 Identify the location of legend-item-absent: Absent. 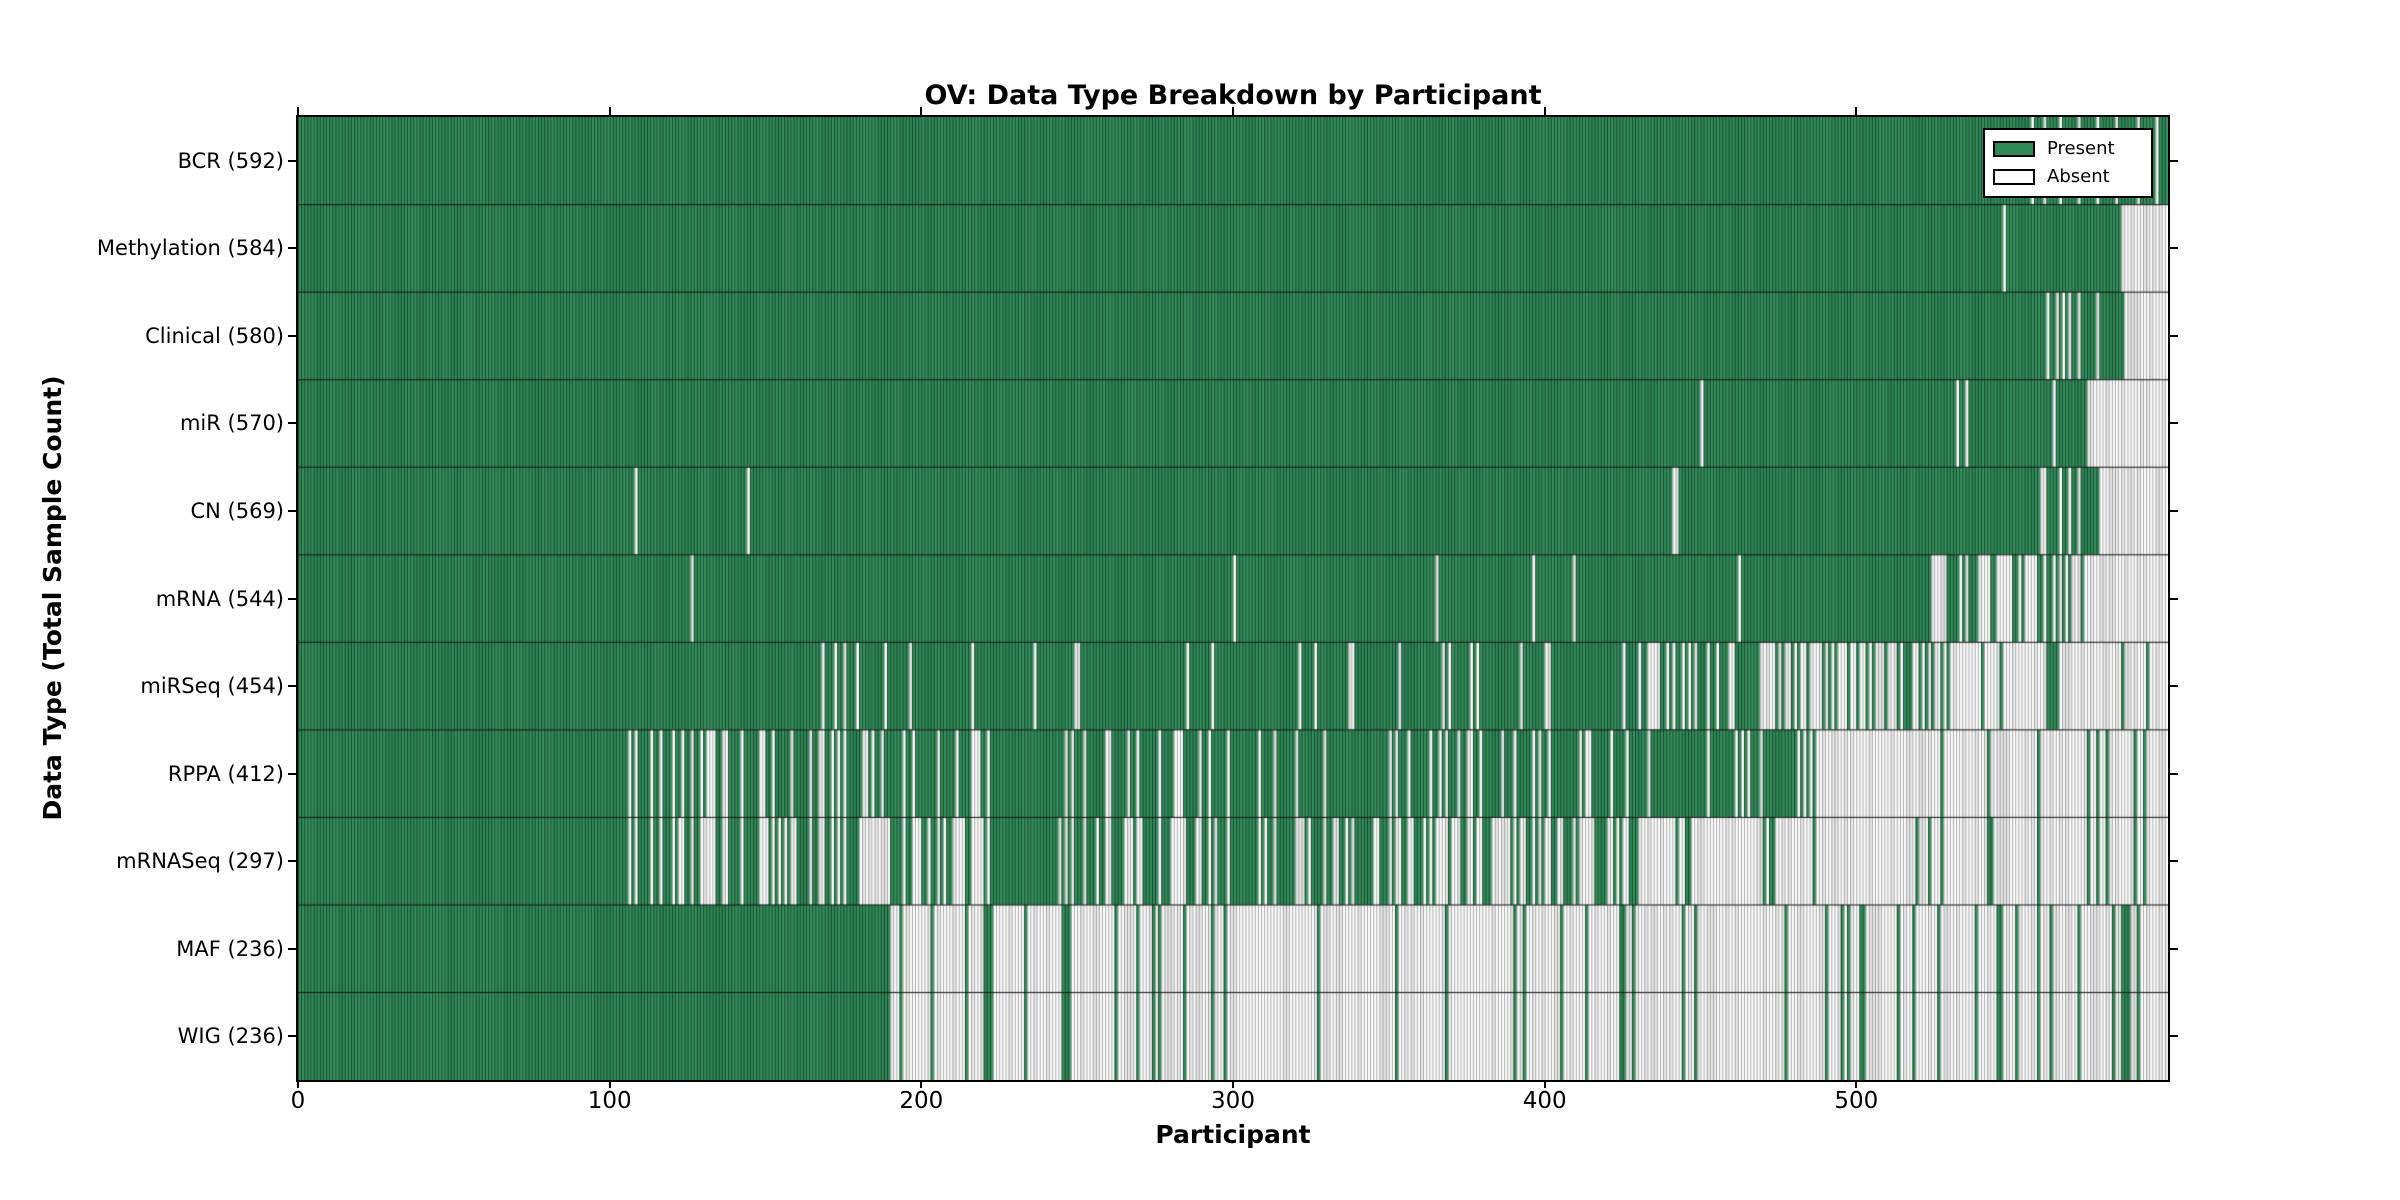
(2068, 177).